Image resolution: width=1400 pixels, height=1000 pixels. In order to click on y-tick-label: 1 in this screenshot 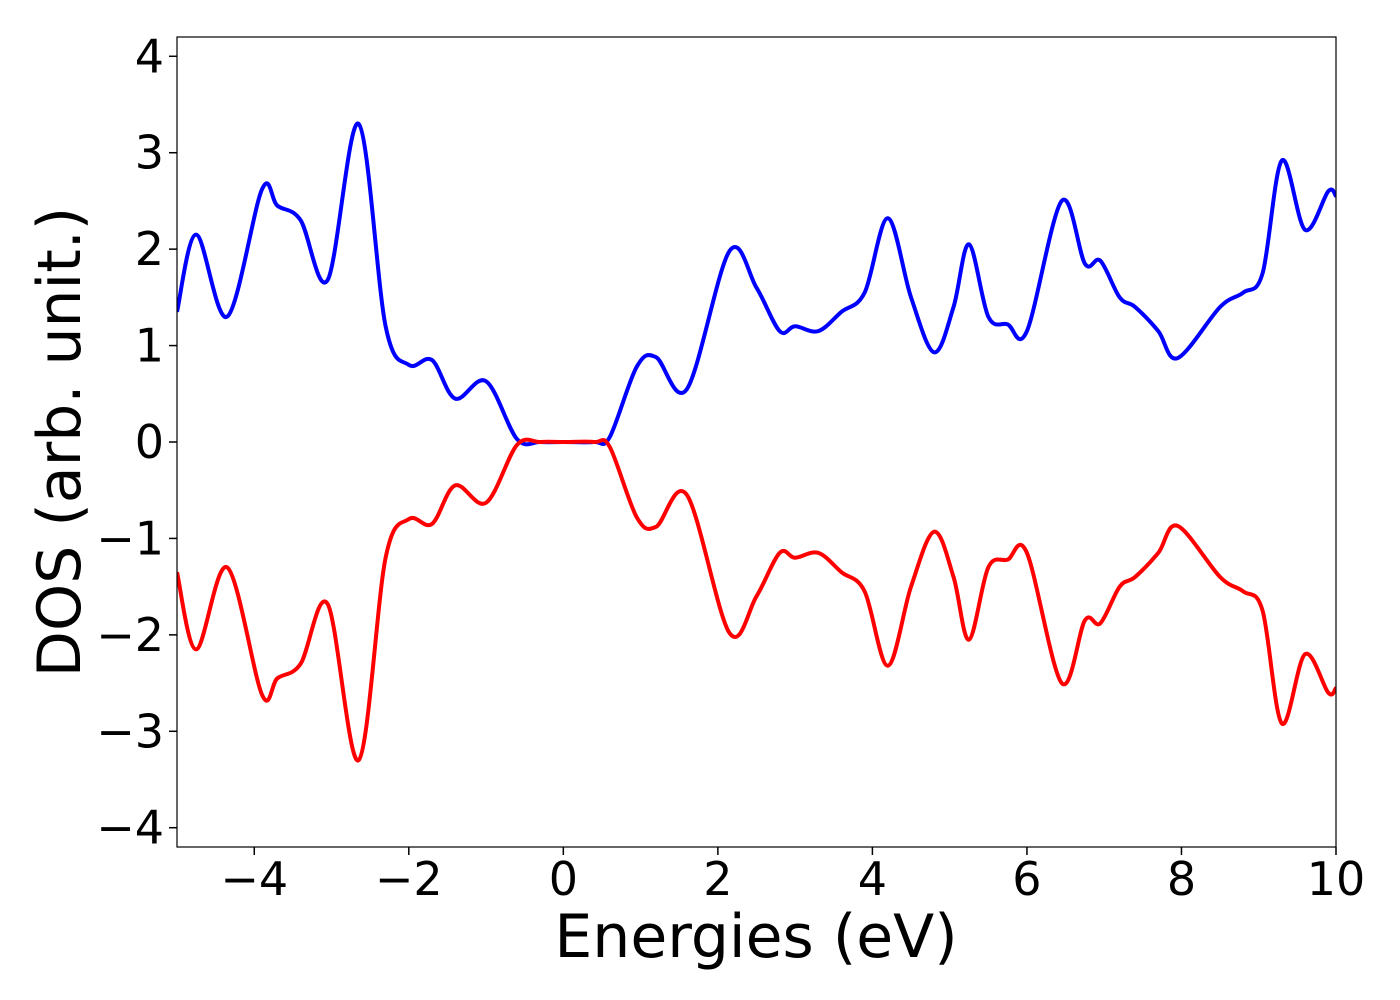, I will do `click(149, 346)`.